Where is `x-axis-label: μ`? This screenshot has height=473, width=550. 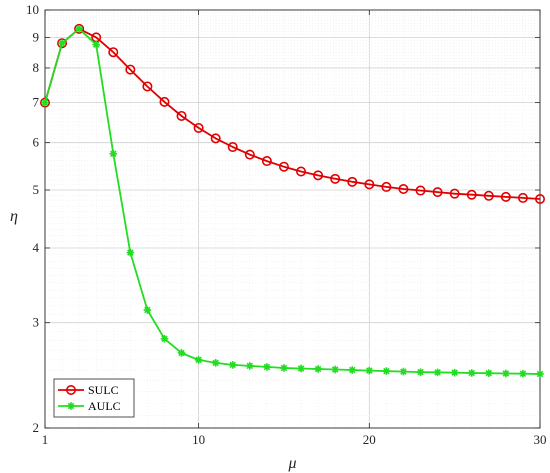 x-axis-label: μ is located at coordinates (291, 463).